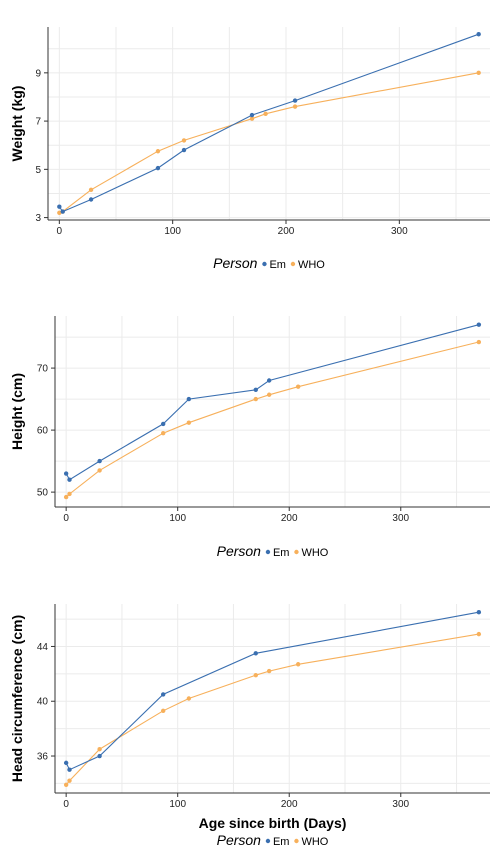 The width and height of the screenshot is (504, 864). I want to click on y-tick-label: 3, so click(38, 218).